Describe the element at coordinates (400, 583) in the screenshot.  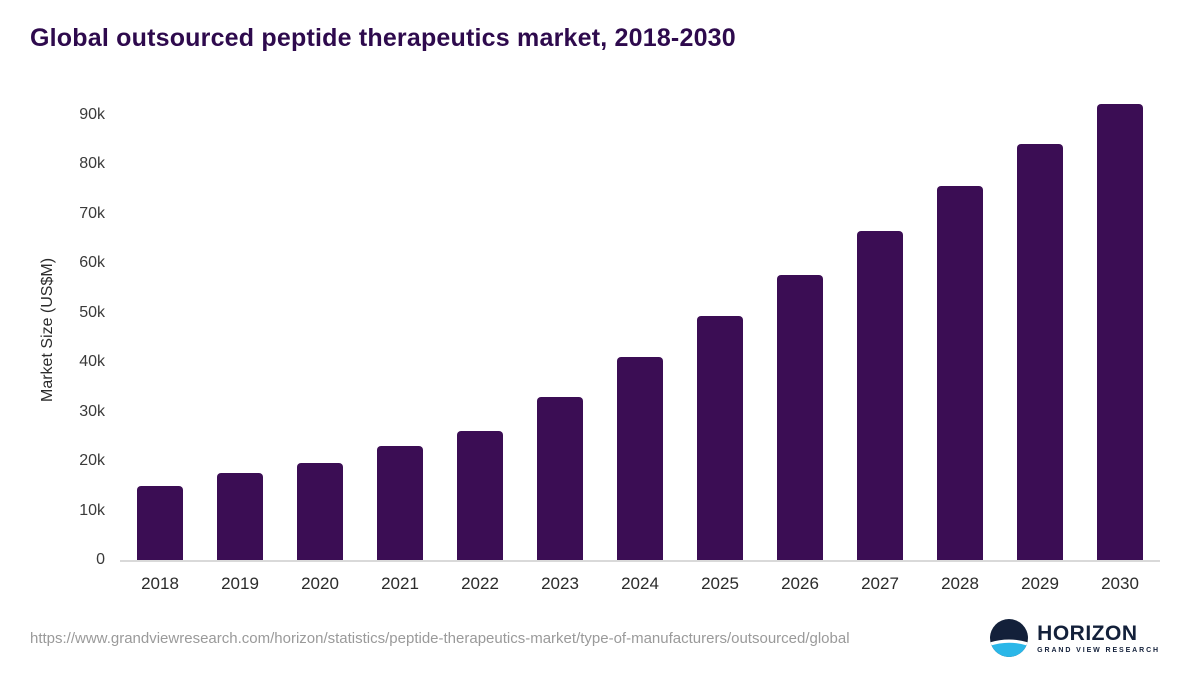
I see `x-tick-label-2021: 2021` at that location.